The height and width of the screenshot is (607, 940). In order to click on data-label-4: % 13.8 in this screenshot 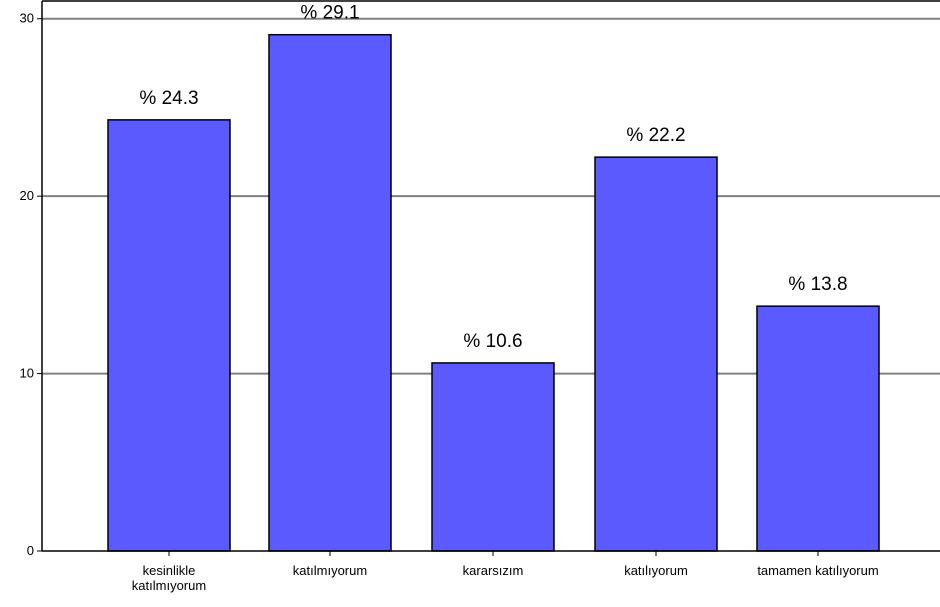, I will do `click(817, 284)`.